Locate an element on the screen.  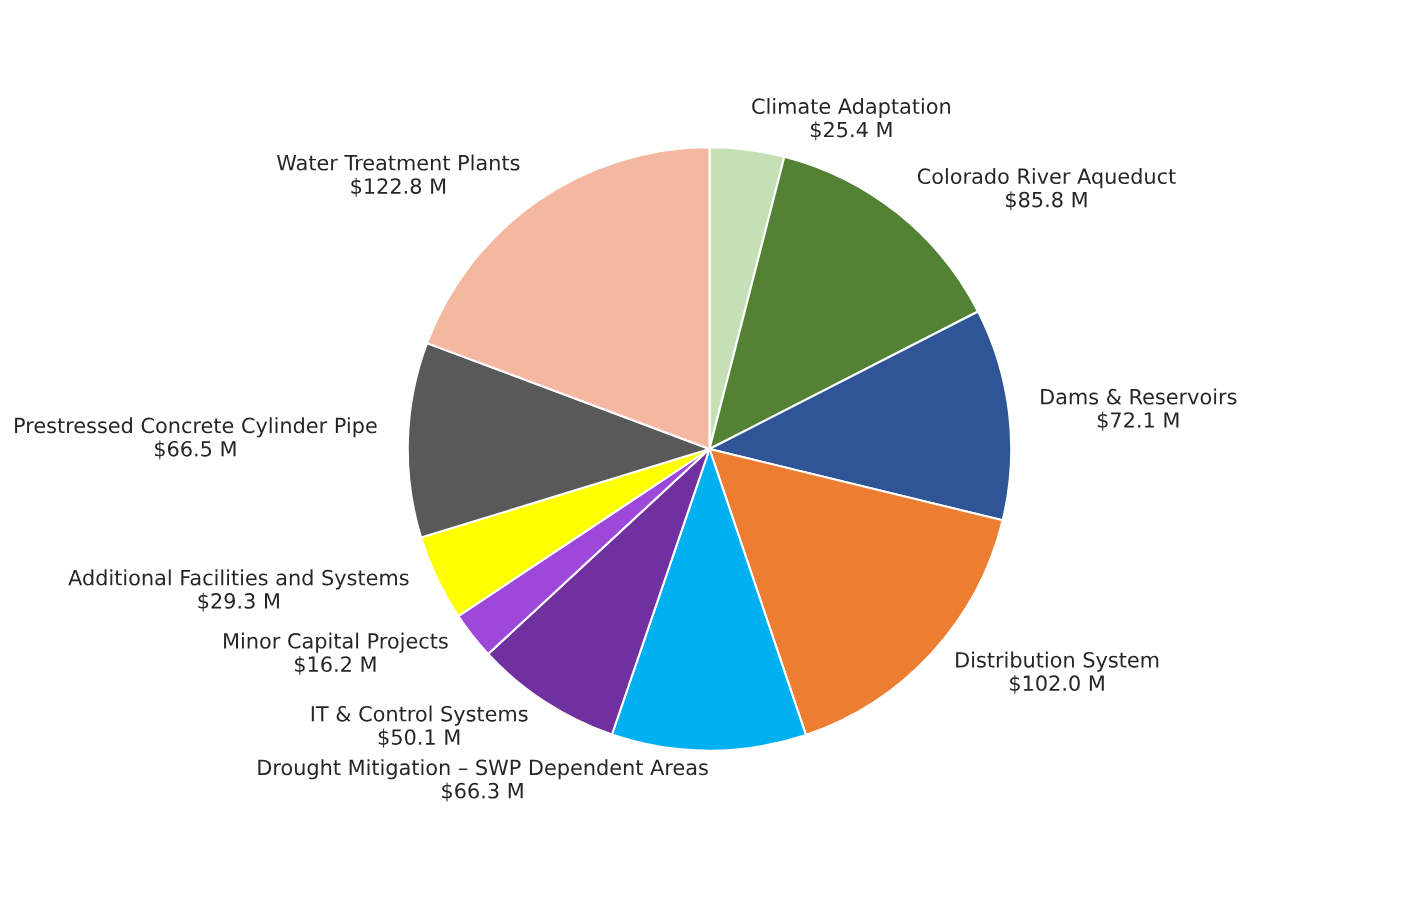
slice-label: Minor Capital Projects is located at coordinates (336, 642).